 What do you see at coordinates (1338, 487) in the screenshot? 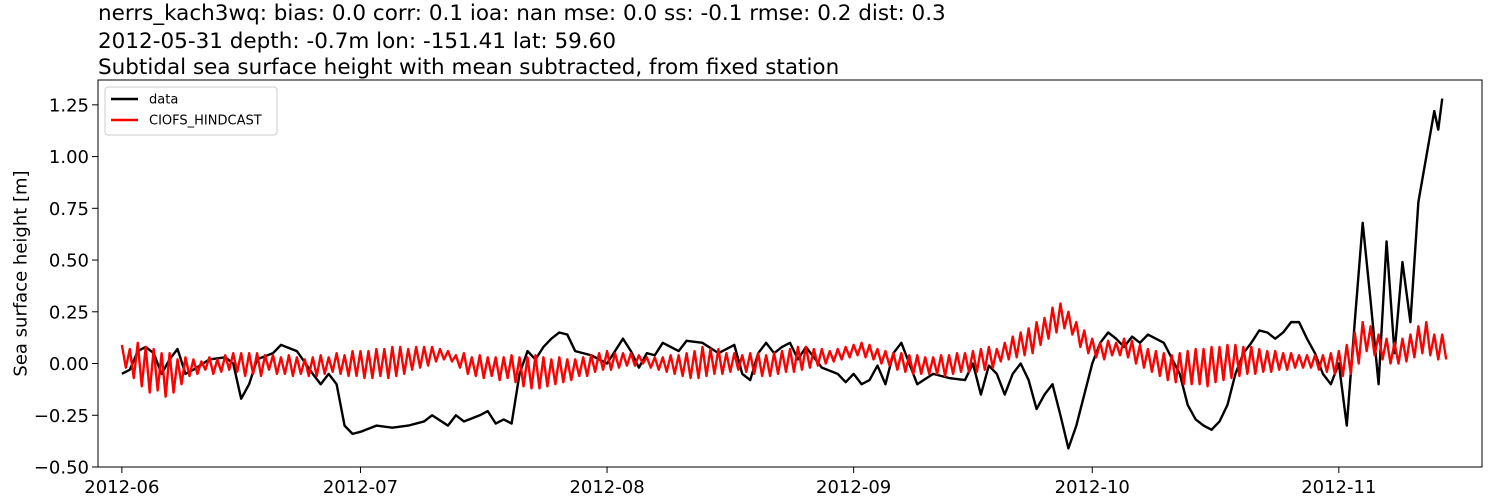
I see `x-tick-label: 2012-11` at bounding box center [1338, 487].